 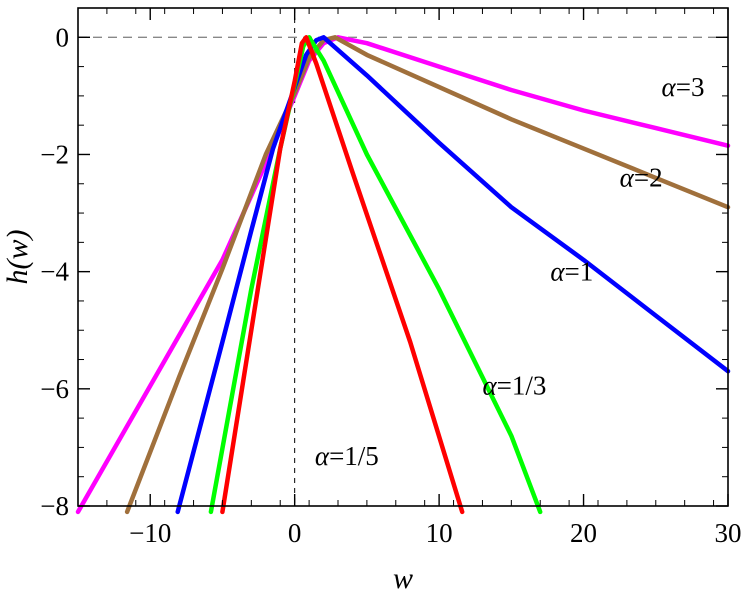 I want to click on y-tick-label: −8, so click(x=54, y=506).